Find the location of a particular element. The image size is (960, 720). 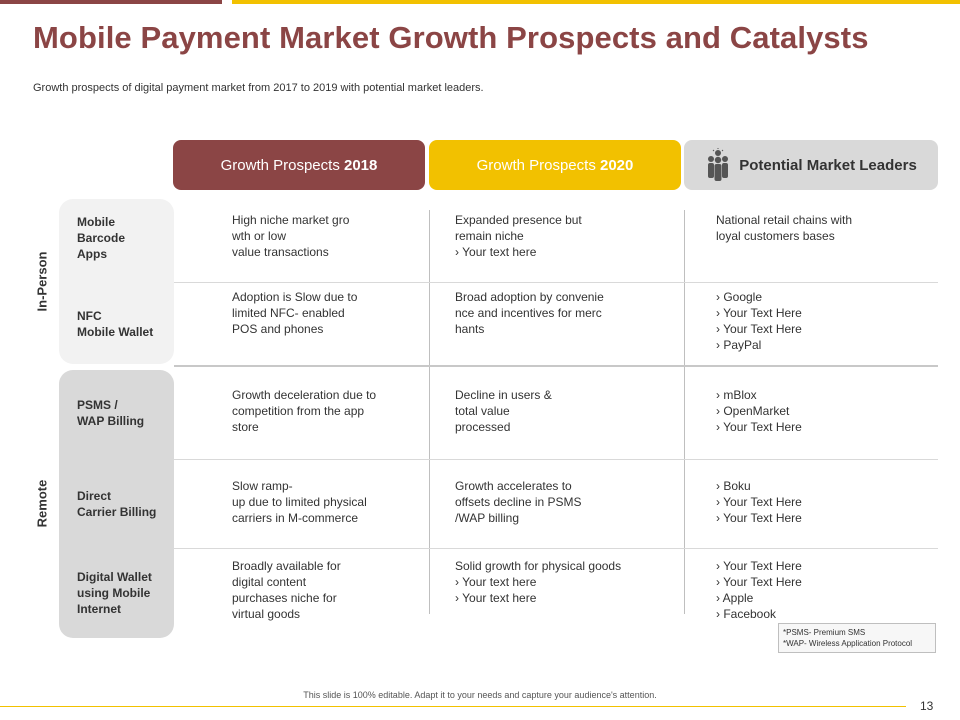

cell-line: Growth deceleration due to is located at coordinates (304, 395).